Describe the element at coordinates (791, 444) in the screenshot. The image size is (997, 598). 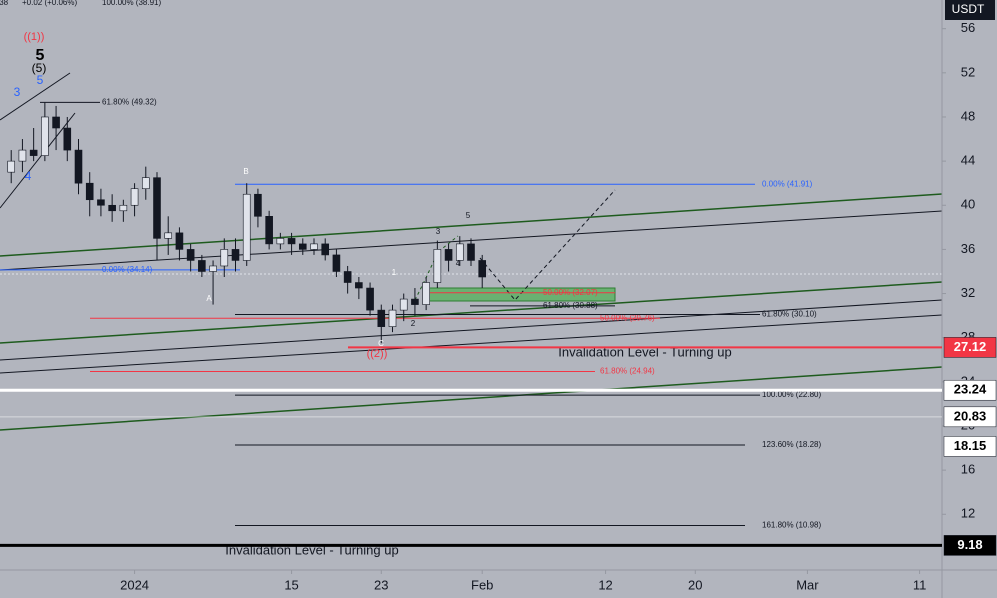
I see `fib-label: 123.60% (18.28)` at that location.